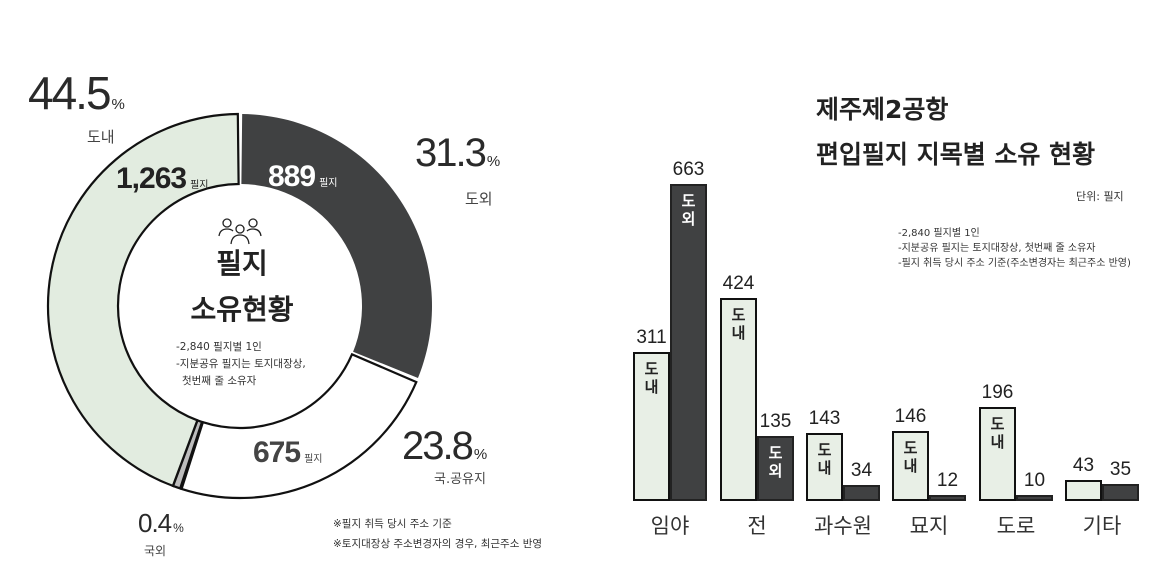 The width and height of the screenshot is (1157, 568). Describe the element at coordinates (997, 393) in the screenshot. I see `bar-value-domestic: 196` at that location.